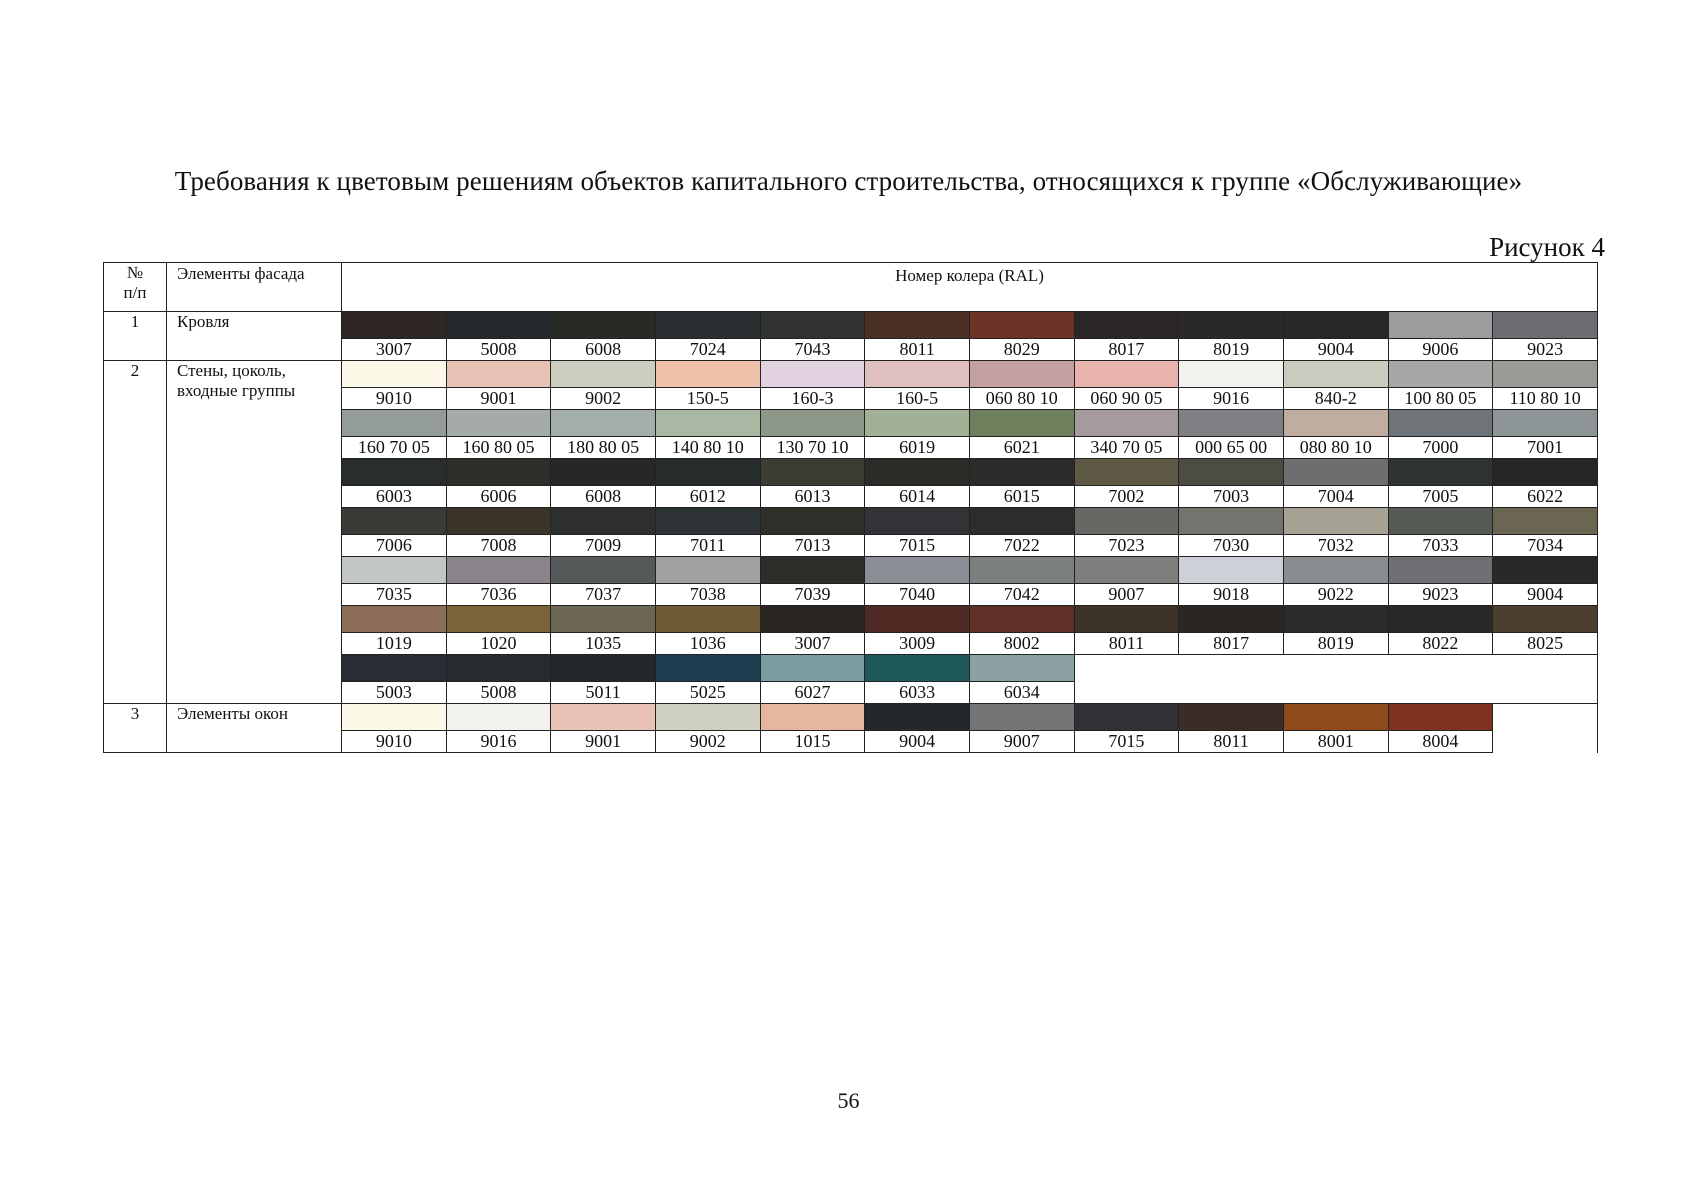  I want to click on group-element-name: Элементы окон, so click(254, 728).